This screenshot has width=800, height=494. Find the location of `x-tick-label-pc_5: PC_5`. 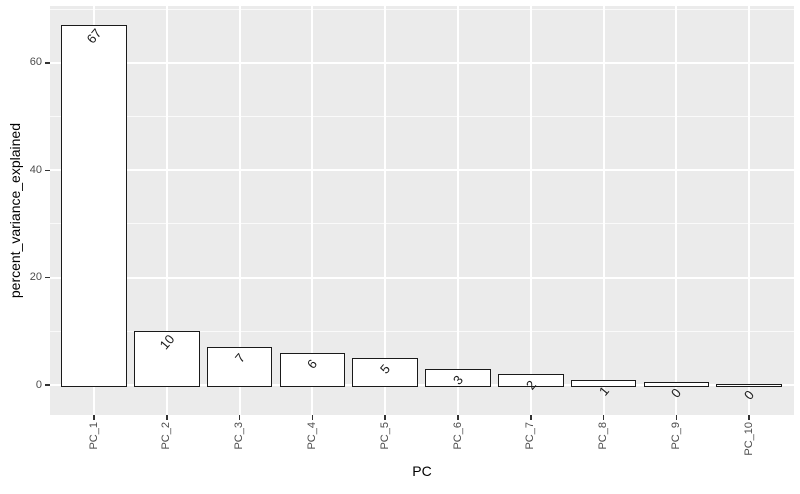

x-tick-label-pc_5: PC_5 is located at coordinates (384, 436).